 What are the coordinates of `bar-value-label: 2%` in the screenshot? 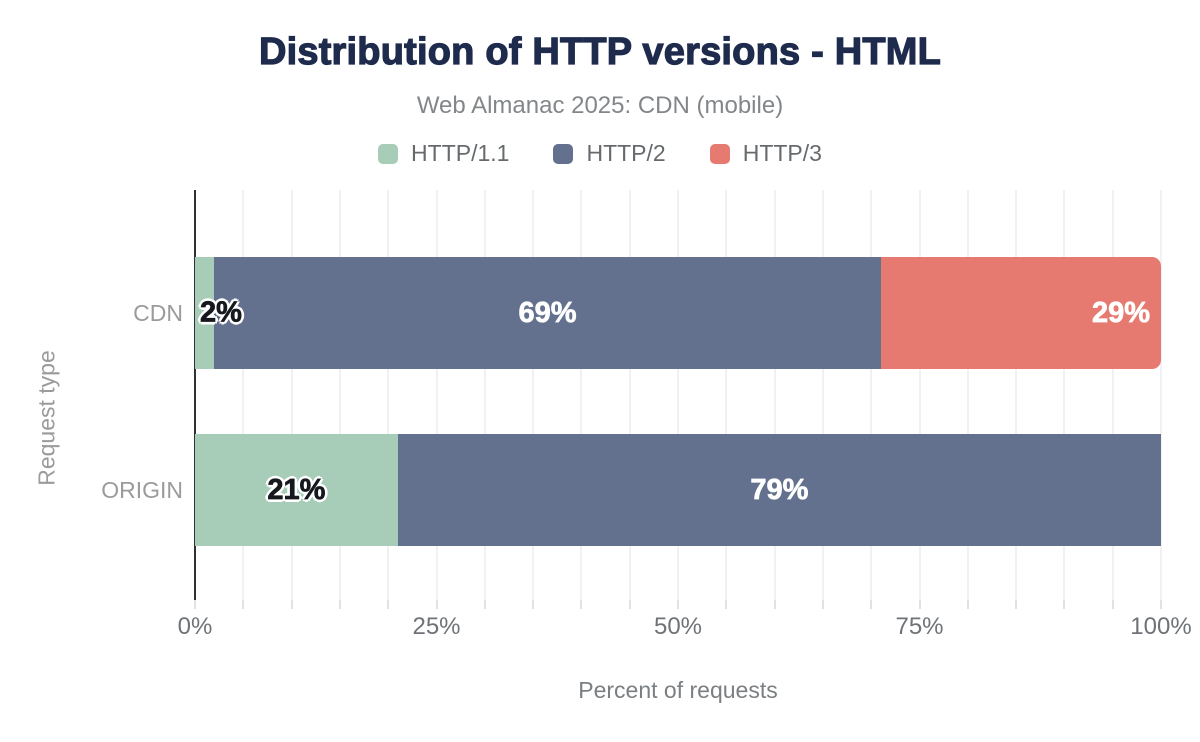 It's located at (221, 312).